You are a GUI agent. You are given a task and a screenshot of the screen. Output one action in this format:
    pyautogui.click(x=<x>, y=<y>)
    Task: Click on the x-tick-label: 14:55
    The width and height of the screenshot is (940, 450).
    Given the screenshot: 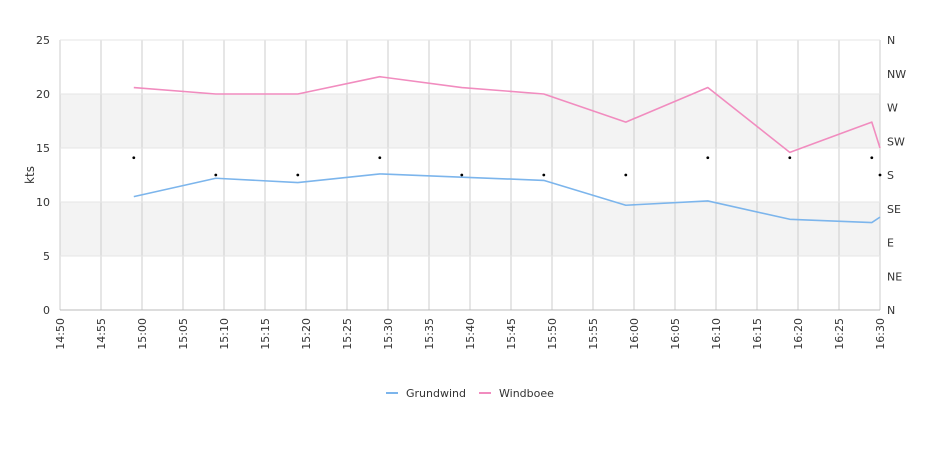 What is the action you would take?
    pyautogui.click(x=101, y=334)
    